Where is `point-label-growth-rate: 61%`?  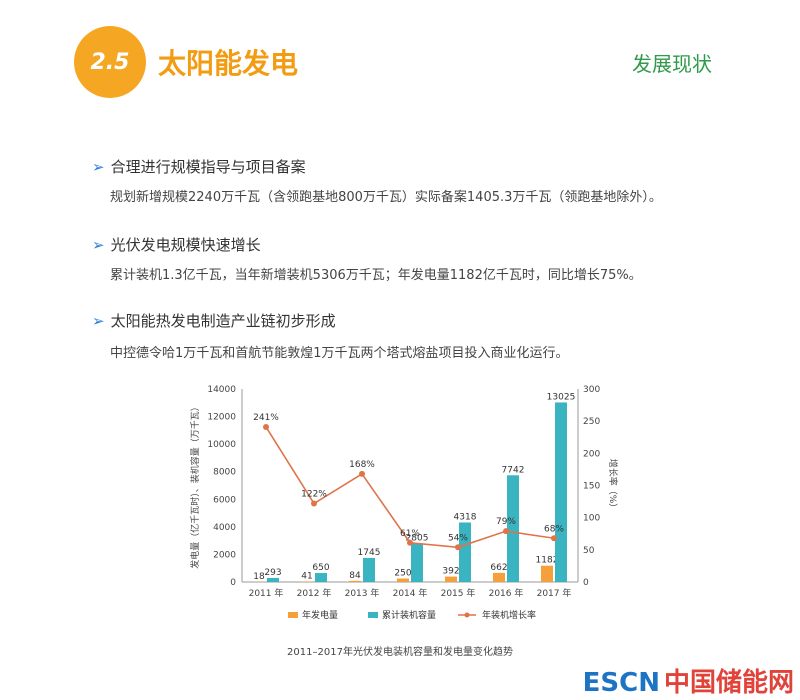 point-label-growth-rate: 61% is located at coordinates (410, 534).